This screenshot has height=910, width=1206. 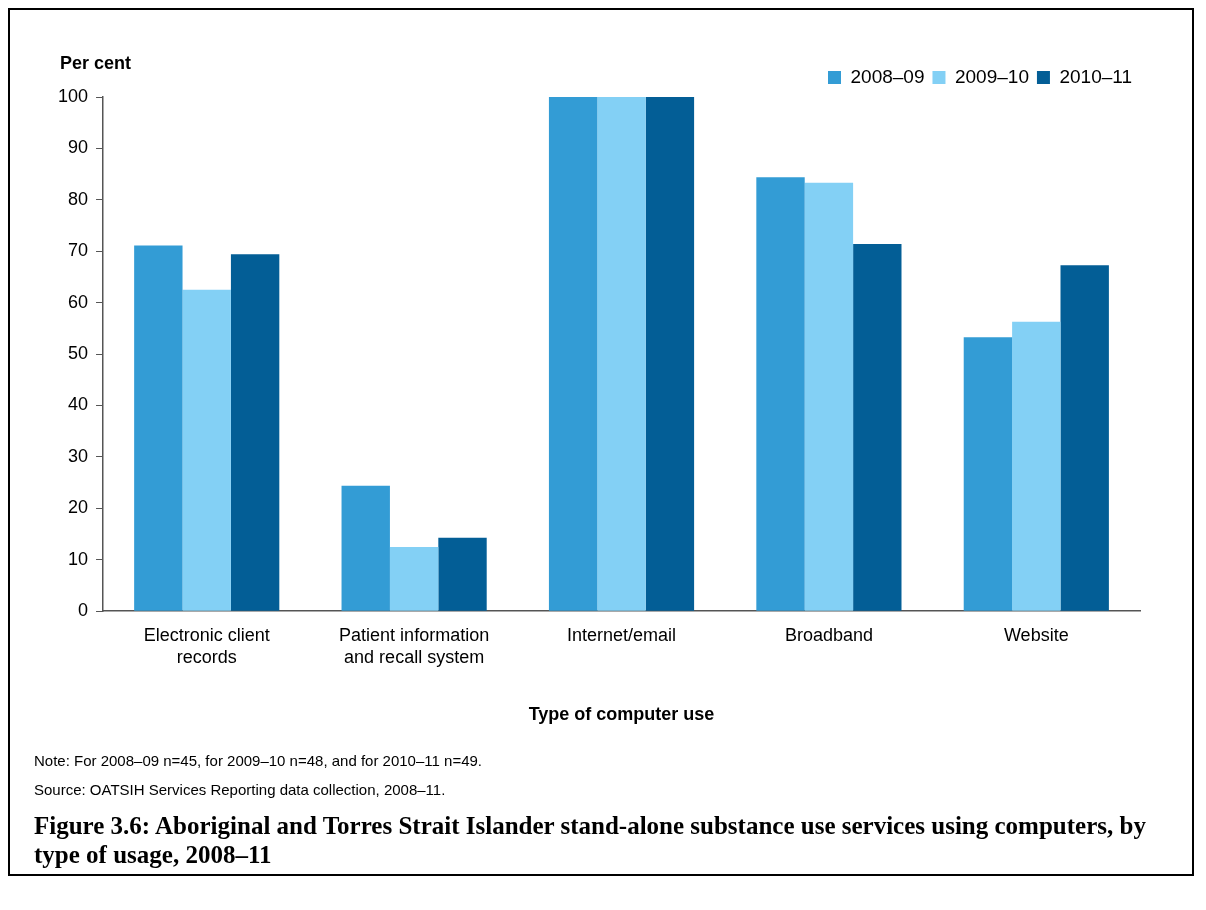 I want to click on x-tick-label: Broadband, so click(x=828, y=634).